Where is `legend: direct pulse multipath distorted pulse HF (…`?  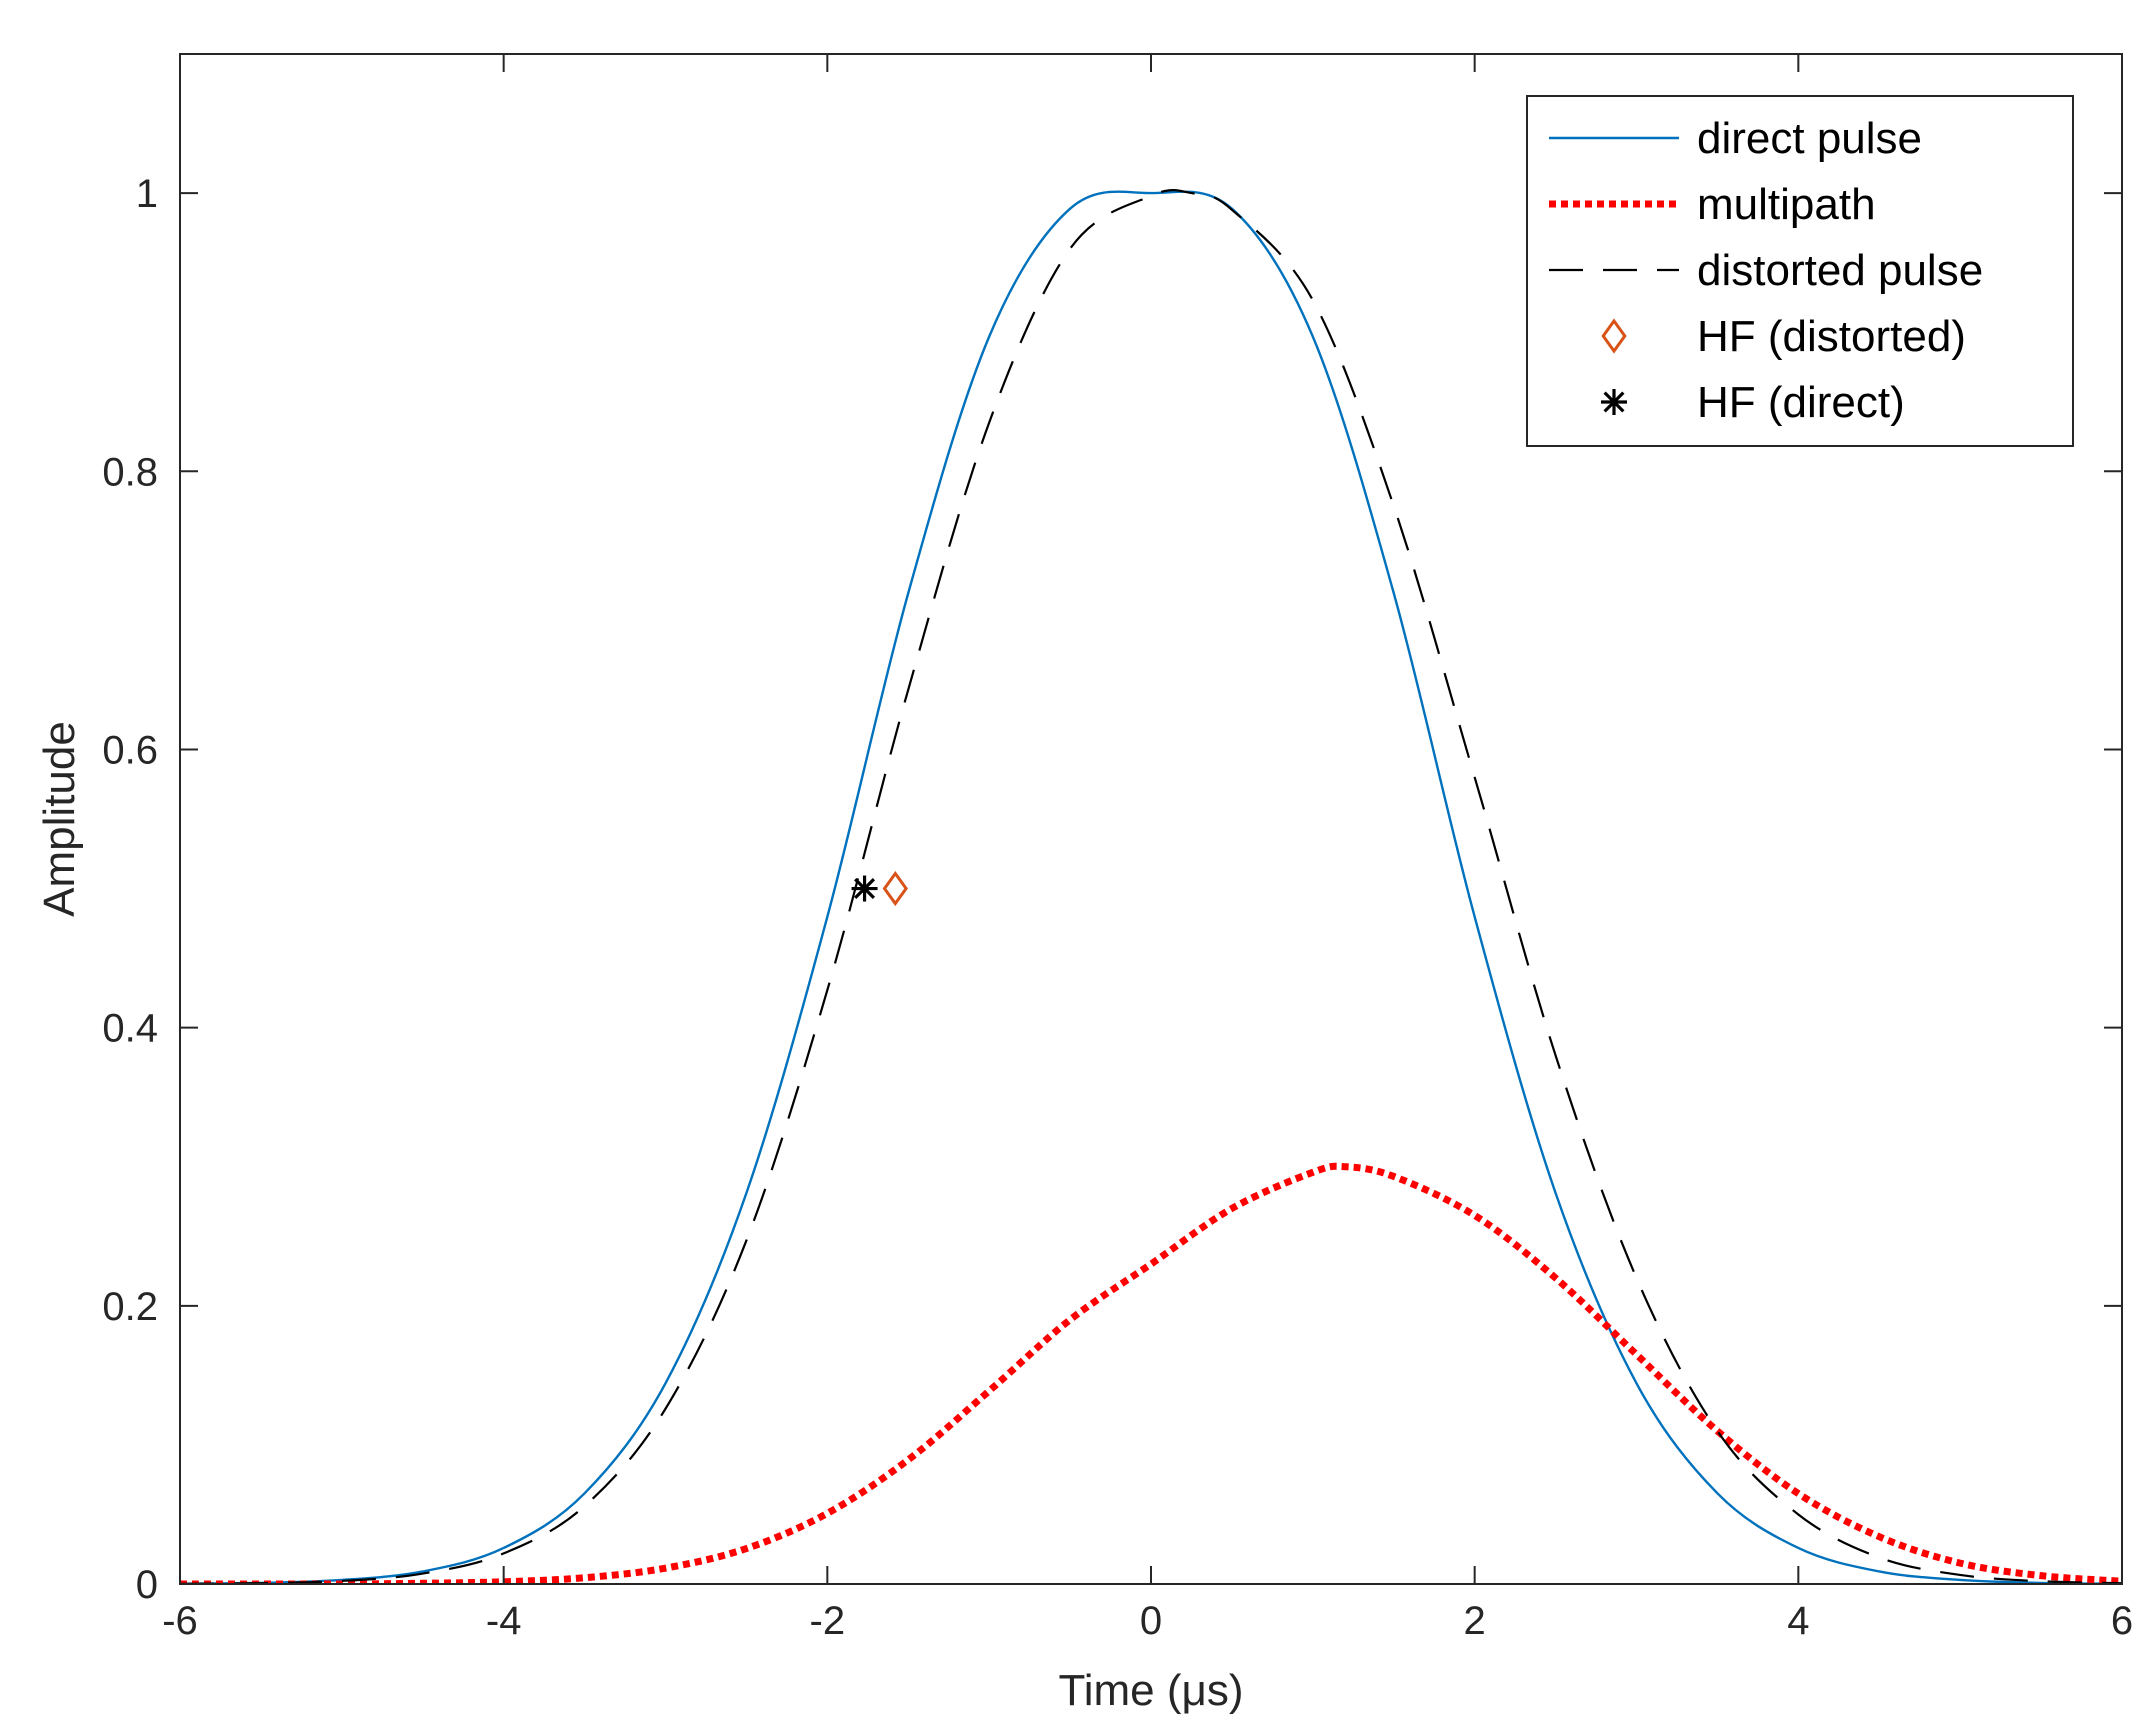 legend: direct pulse multipath distorted pulse HF (… is located at coordinates (1800, 271).